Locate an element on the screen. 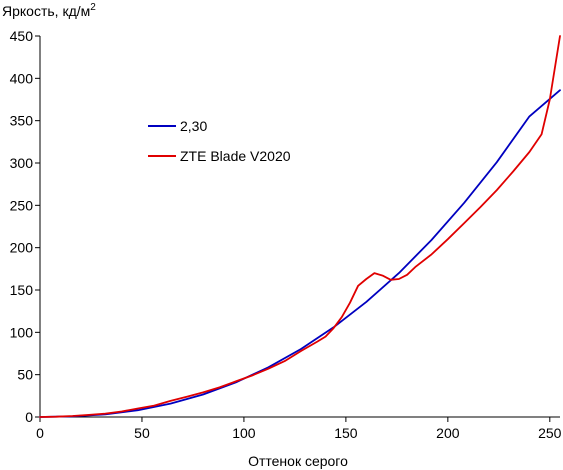 The width and height of the screenshot is (563, 470). x-tick-label: 150 is located at coordinates (346, 433).